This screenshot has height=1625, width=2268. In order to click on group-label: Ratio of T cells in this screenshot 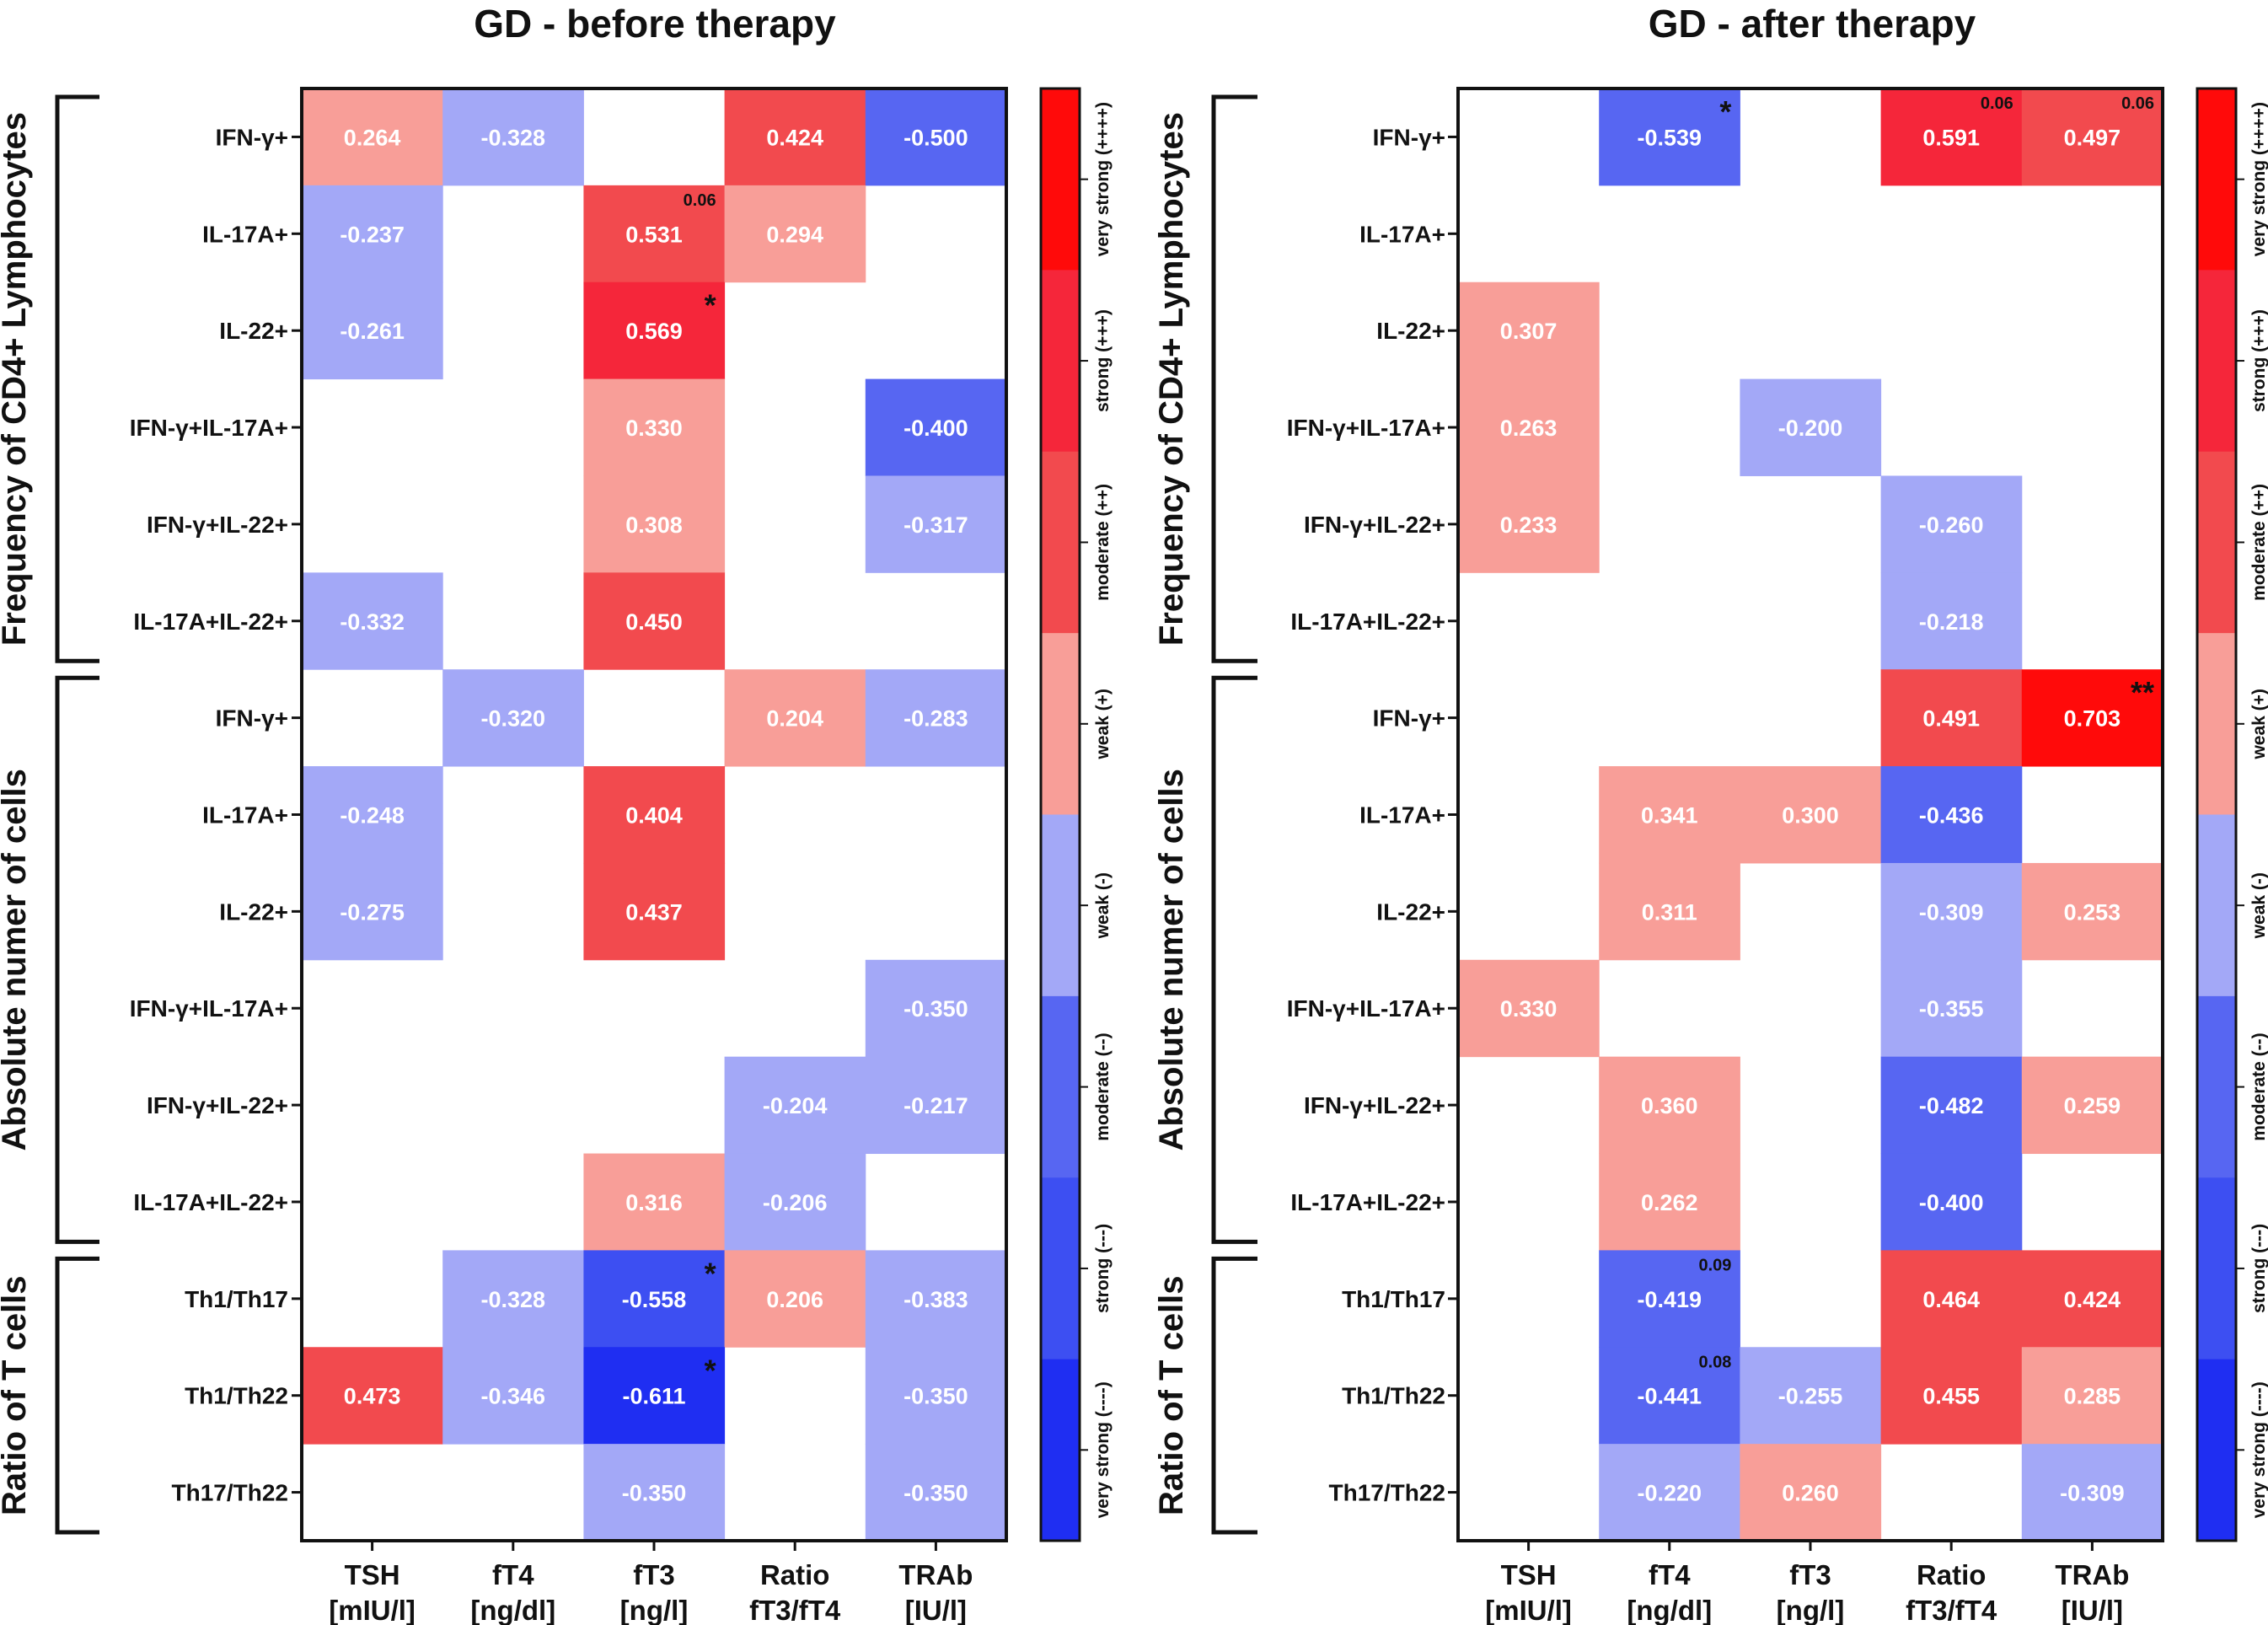, I will do `click(1171, 1395)`.